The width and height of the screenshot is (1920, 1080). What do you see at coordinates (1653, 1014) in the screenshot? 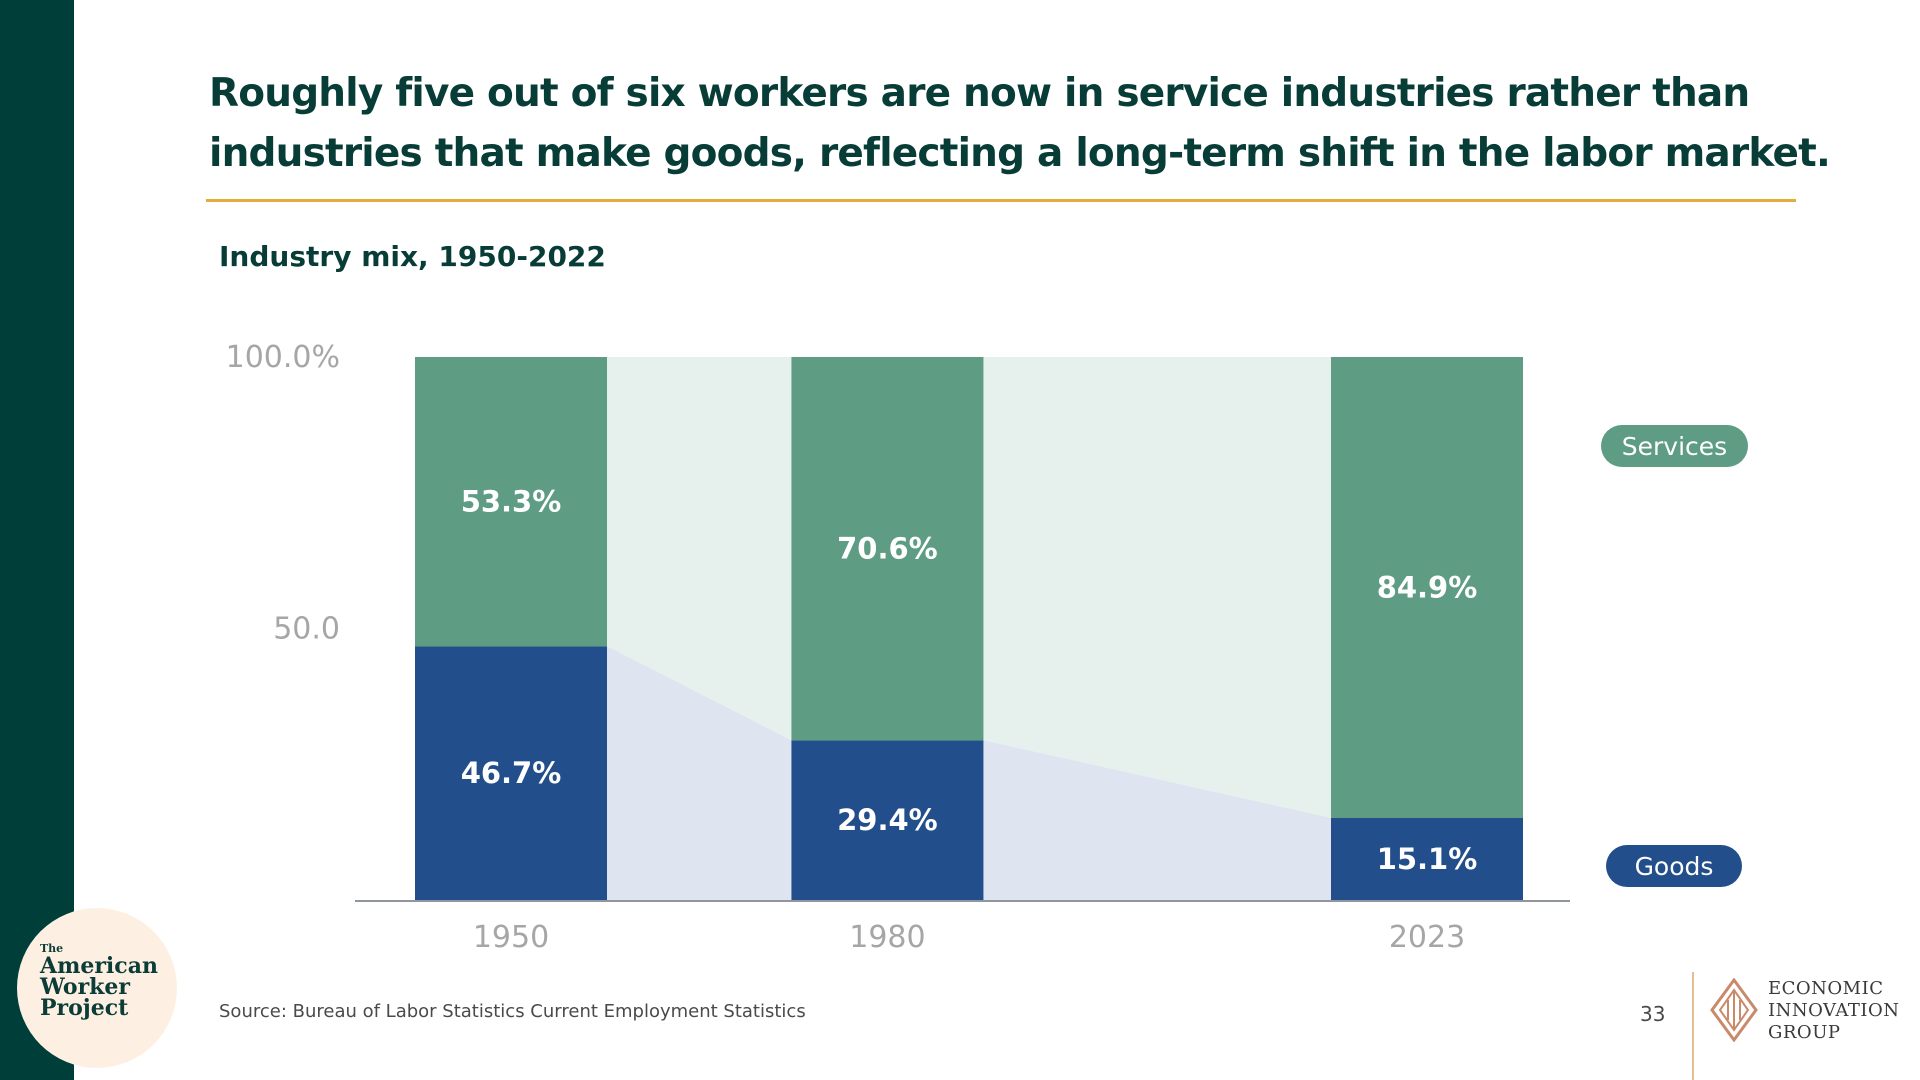
I see `page-number: 33` at bounding box center [1653, 1014].